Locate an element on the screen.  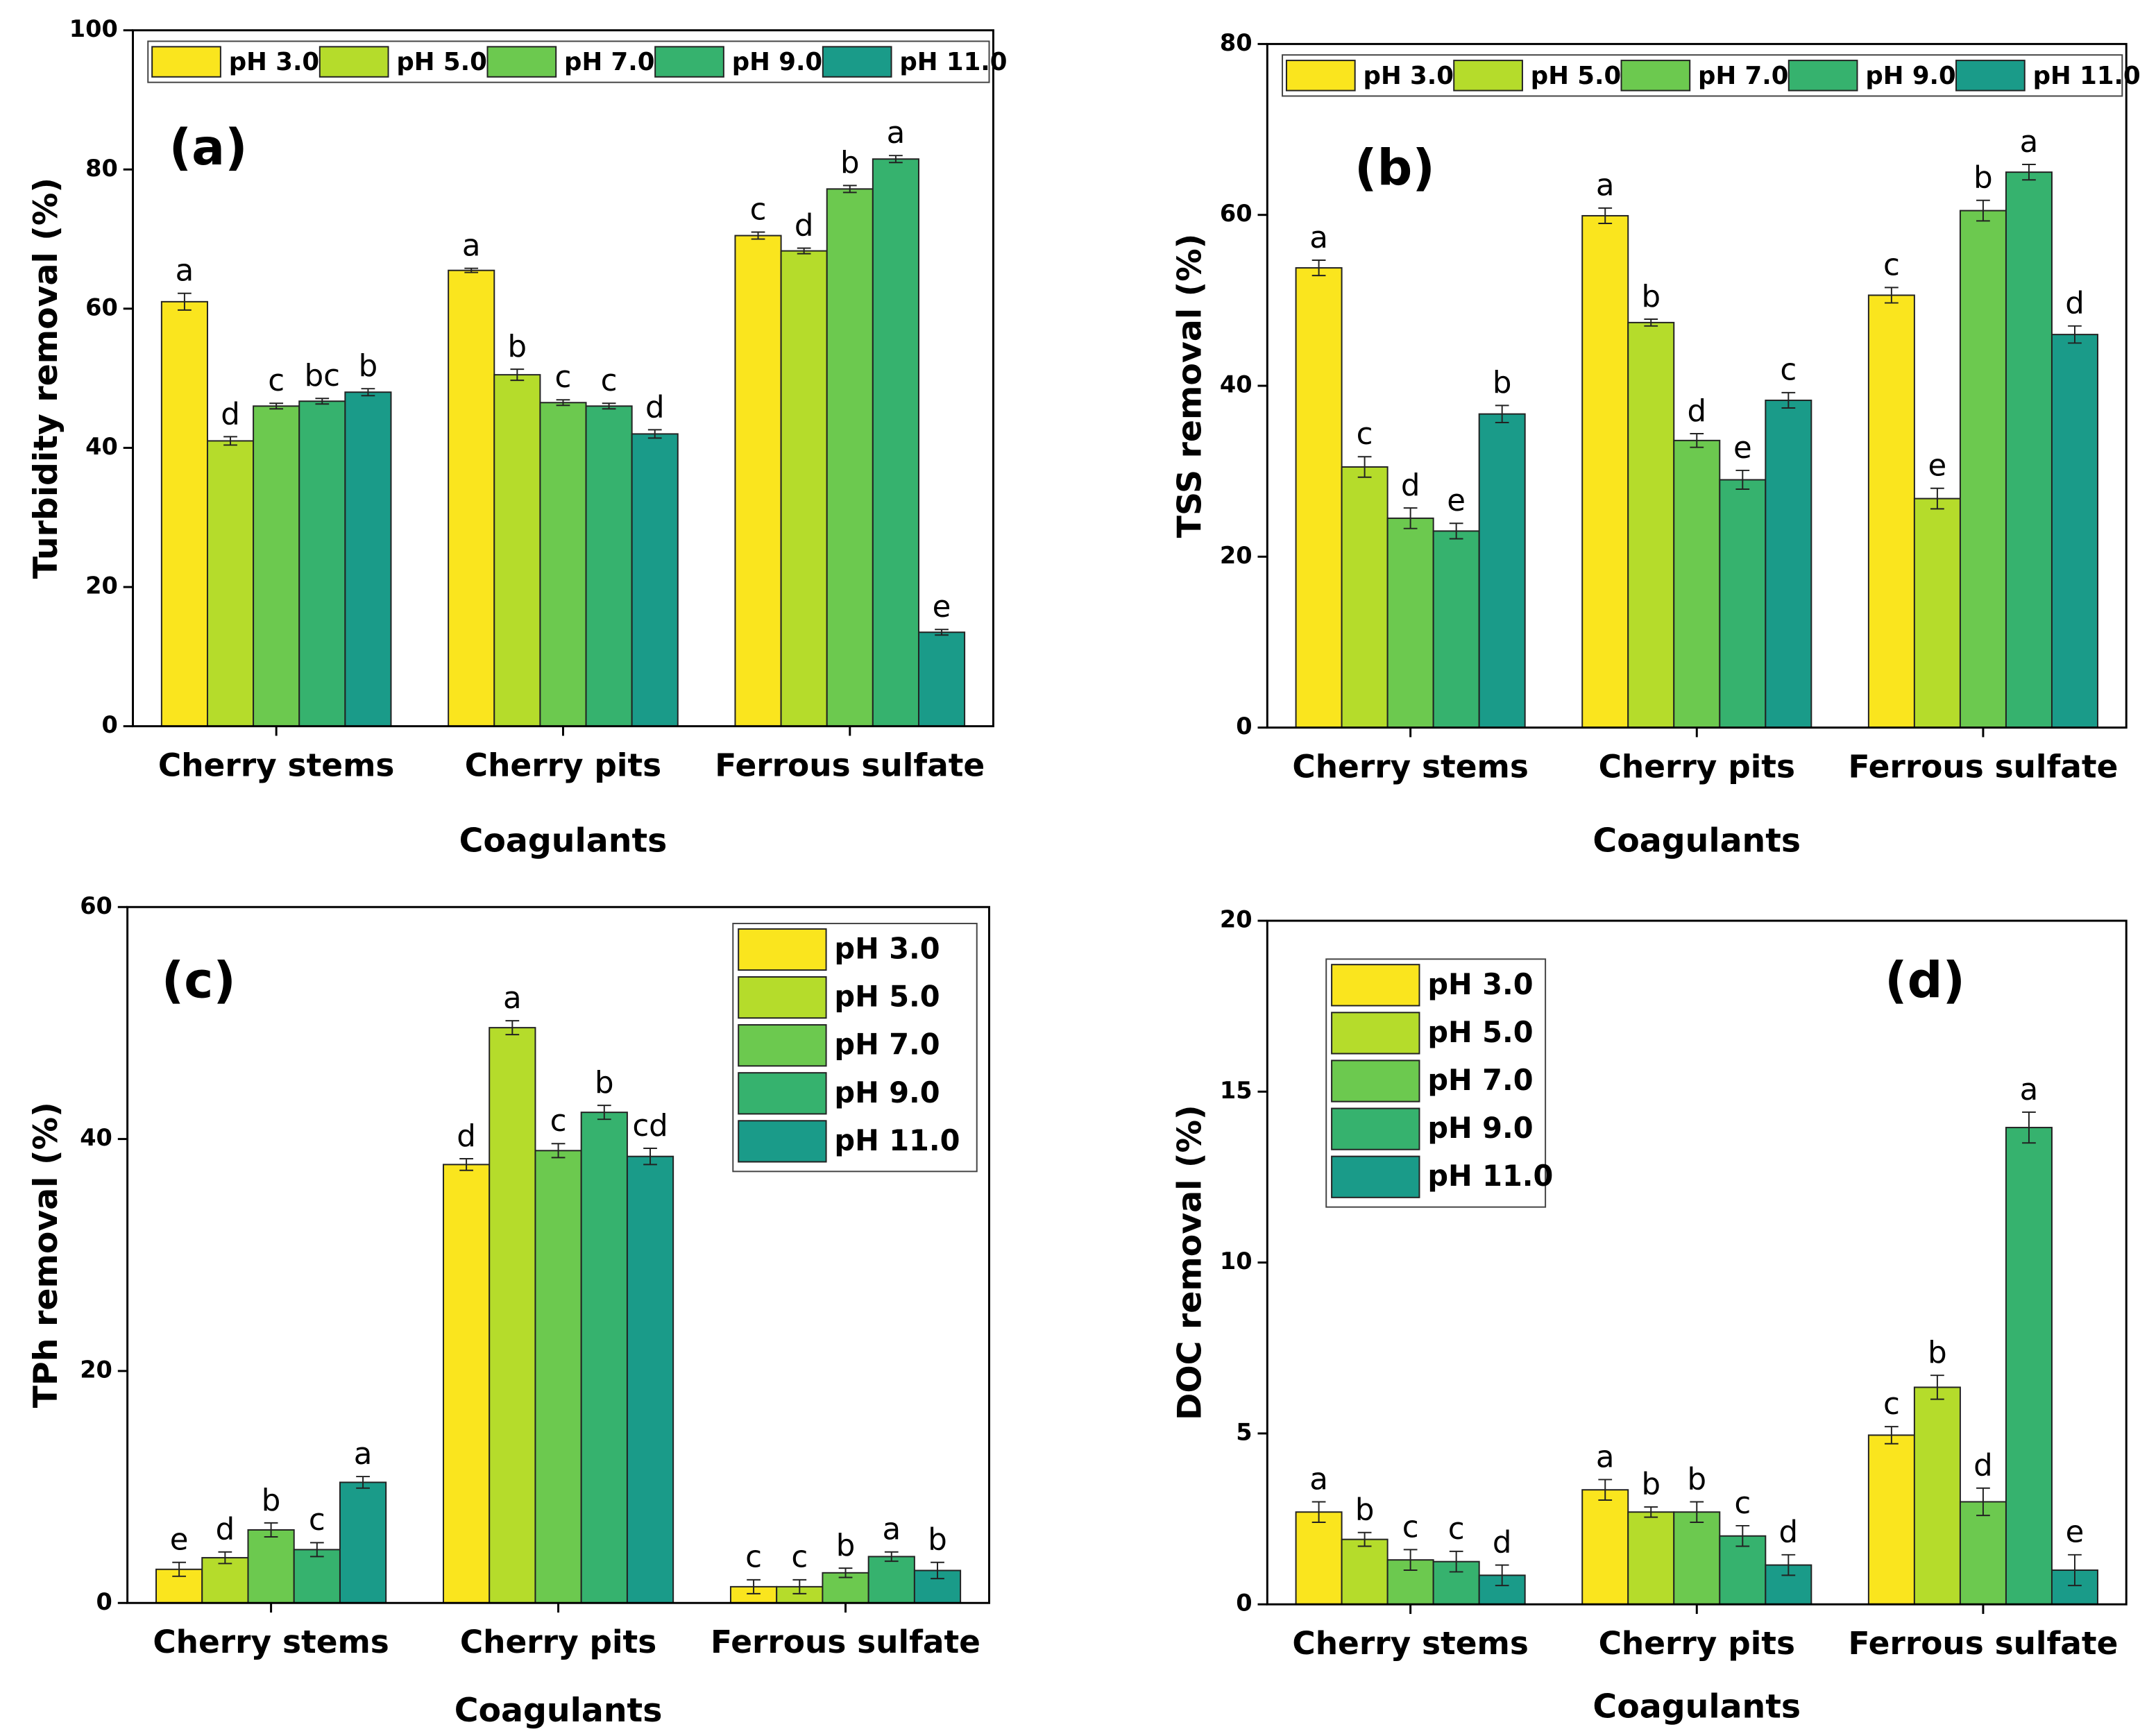
legend-label: pH 9.0 is located at coordinates (777, 62).